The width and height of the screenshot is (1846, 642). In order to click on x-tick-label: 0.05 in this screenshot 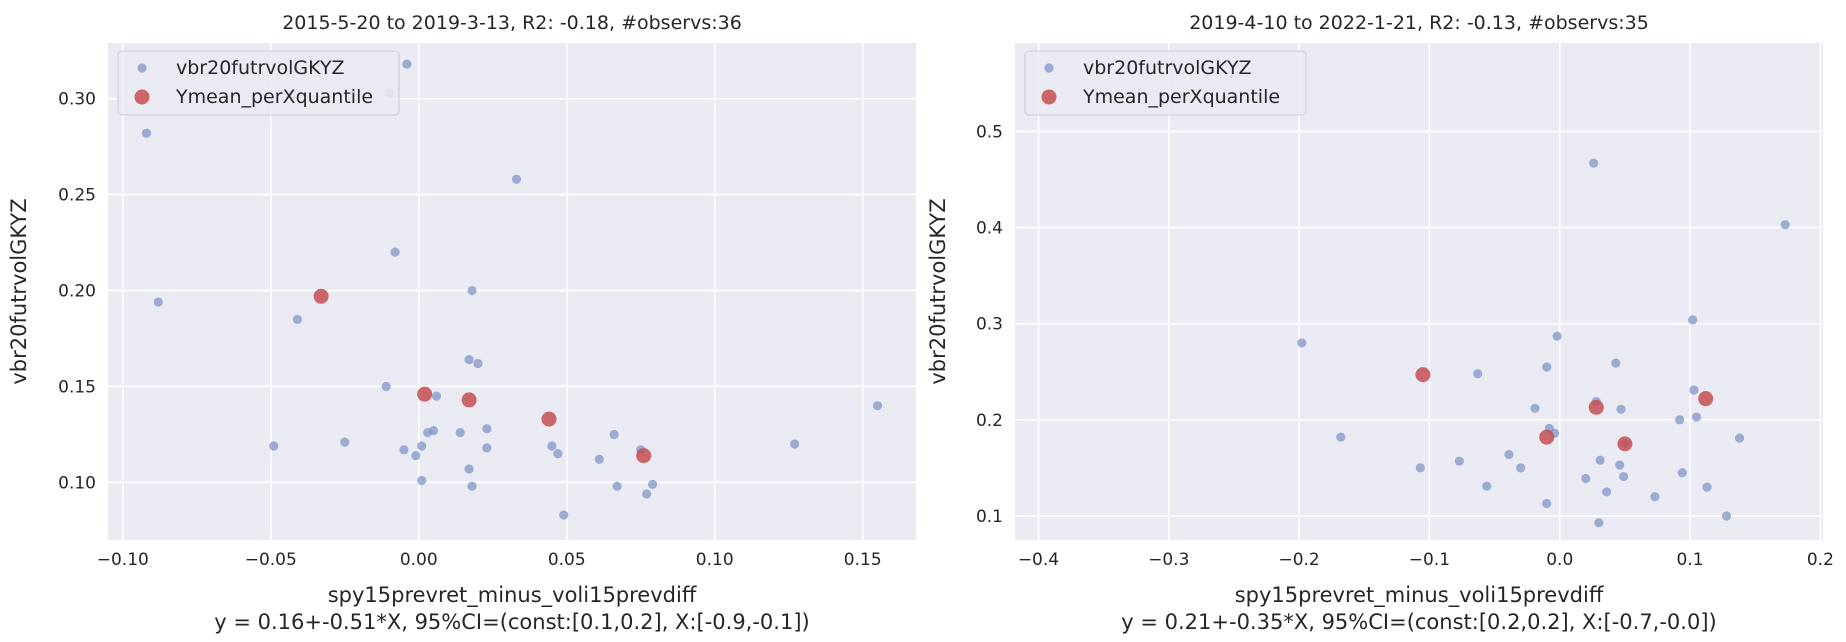, I will do `click(567, 560)`.